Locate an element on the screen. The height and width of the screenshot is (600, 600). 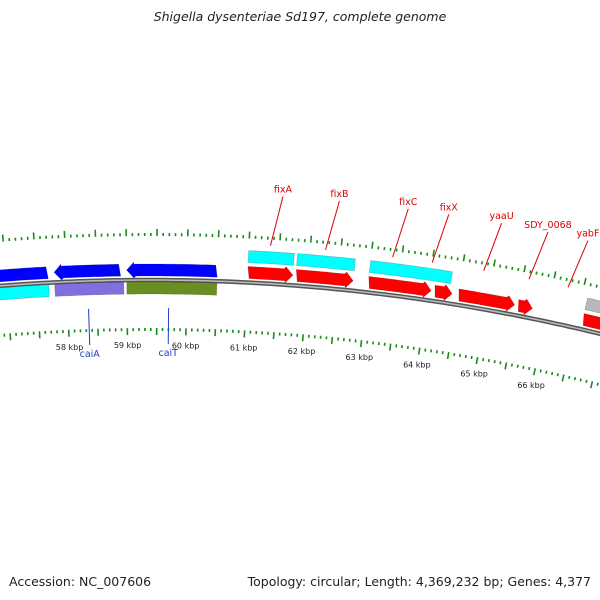
kbp-label: 61 kbp is located at coordinates (244, 347).